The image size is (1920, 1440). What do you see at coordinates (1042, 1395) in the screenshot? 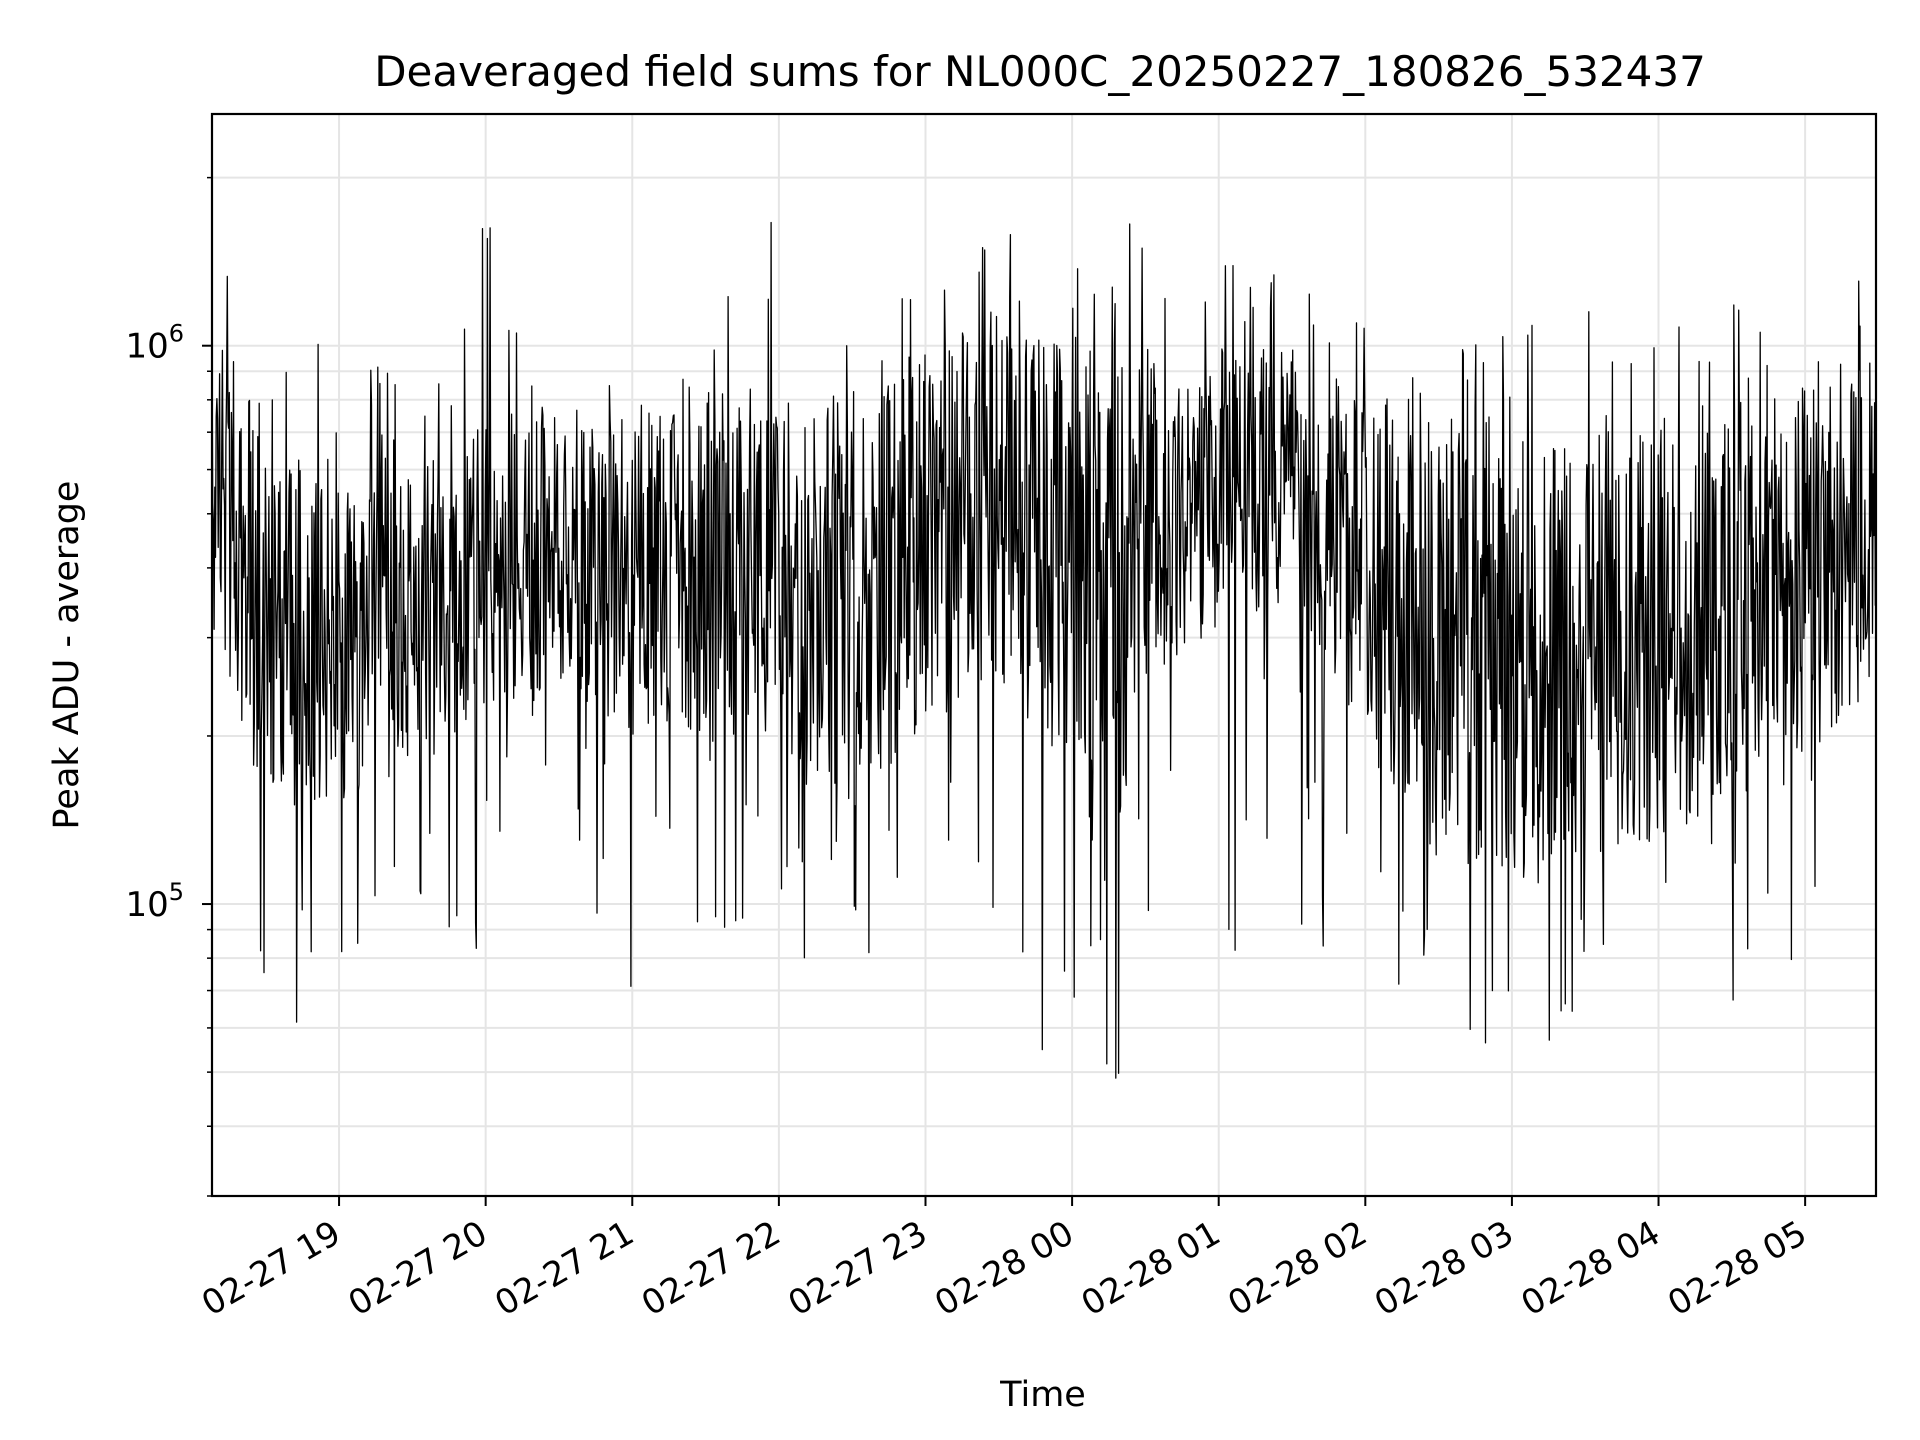
I see `x-axis-label: Time` at bounding box center [1042, 1395].